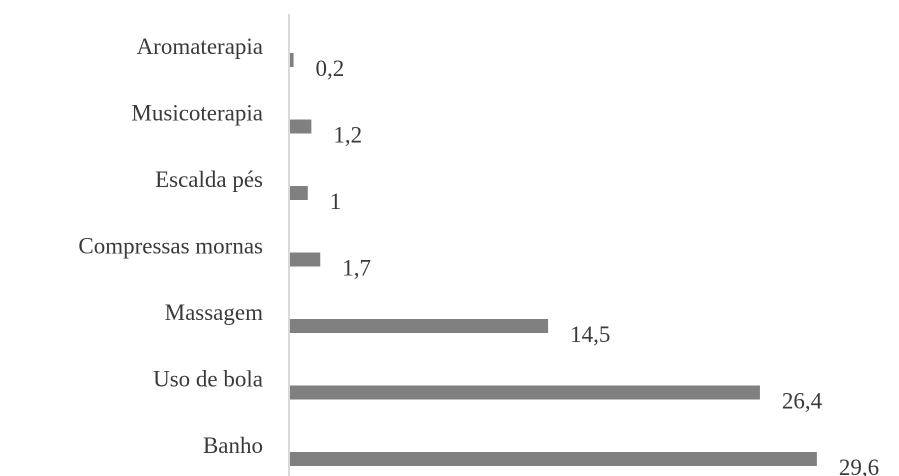  I want to click on category-label-0: Aromaterapia, so click(200, 46).